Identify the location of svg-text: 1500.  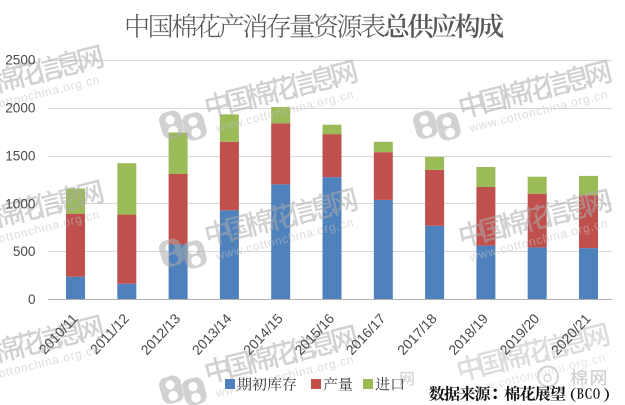
(20, 155).